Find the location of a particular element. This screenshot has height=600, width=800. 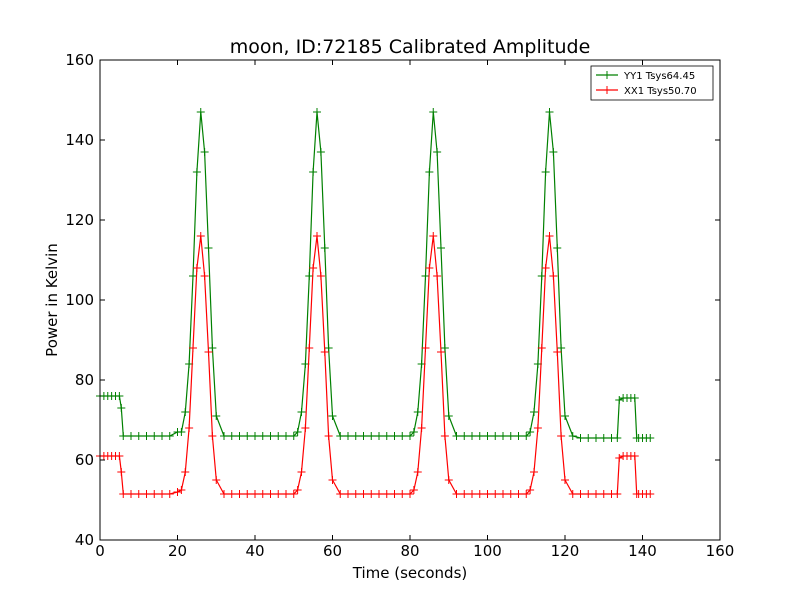

x-axis-label: Time (seconds) is located at coordinates (410, 573).